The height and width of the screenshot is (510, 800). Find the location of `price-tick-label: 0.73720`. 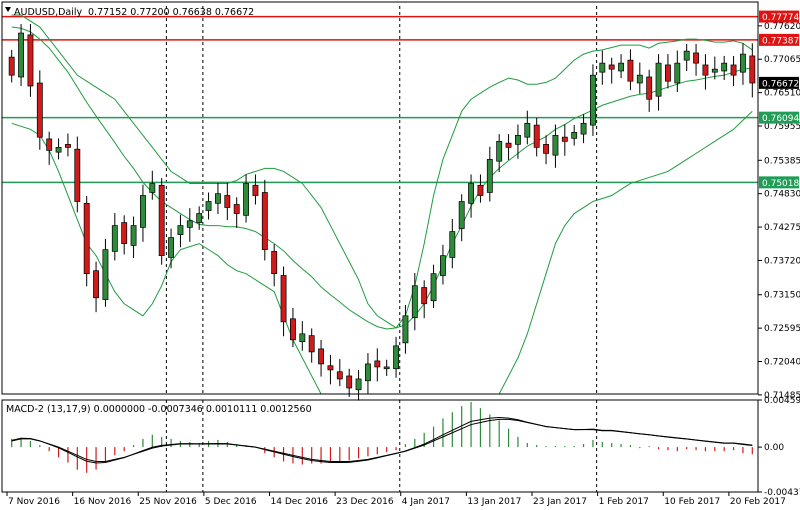

price-tick-label: 0.73720 is located at coordinates (782, 261).